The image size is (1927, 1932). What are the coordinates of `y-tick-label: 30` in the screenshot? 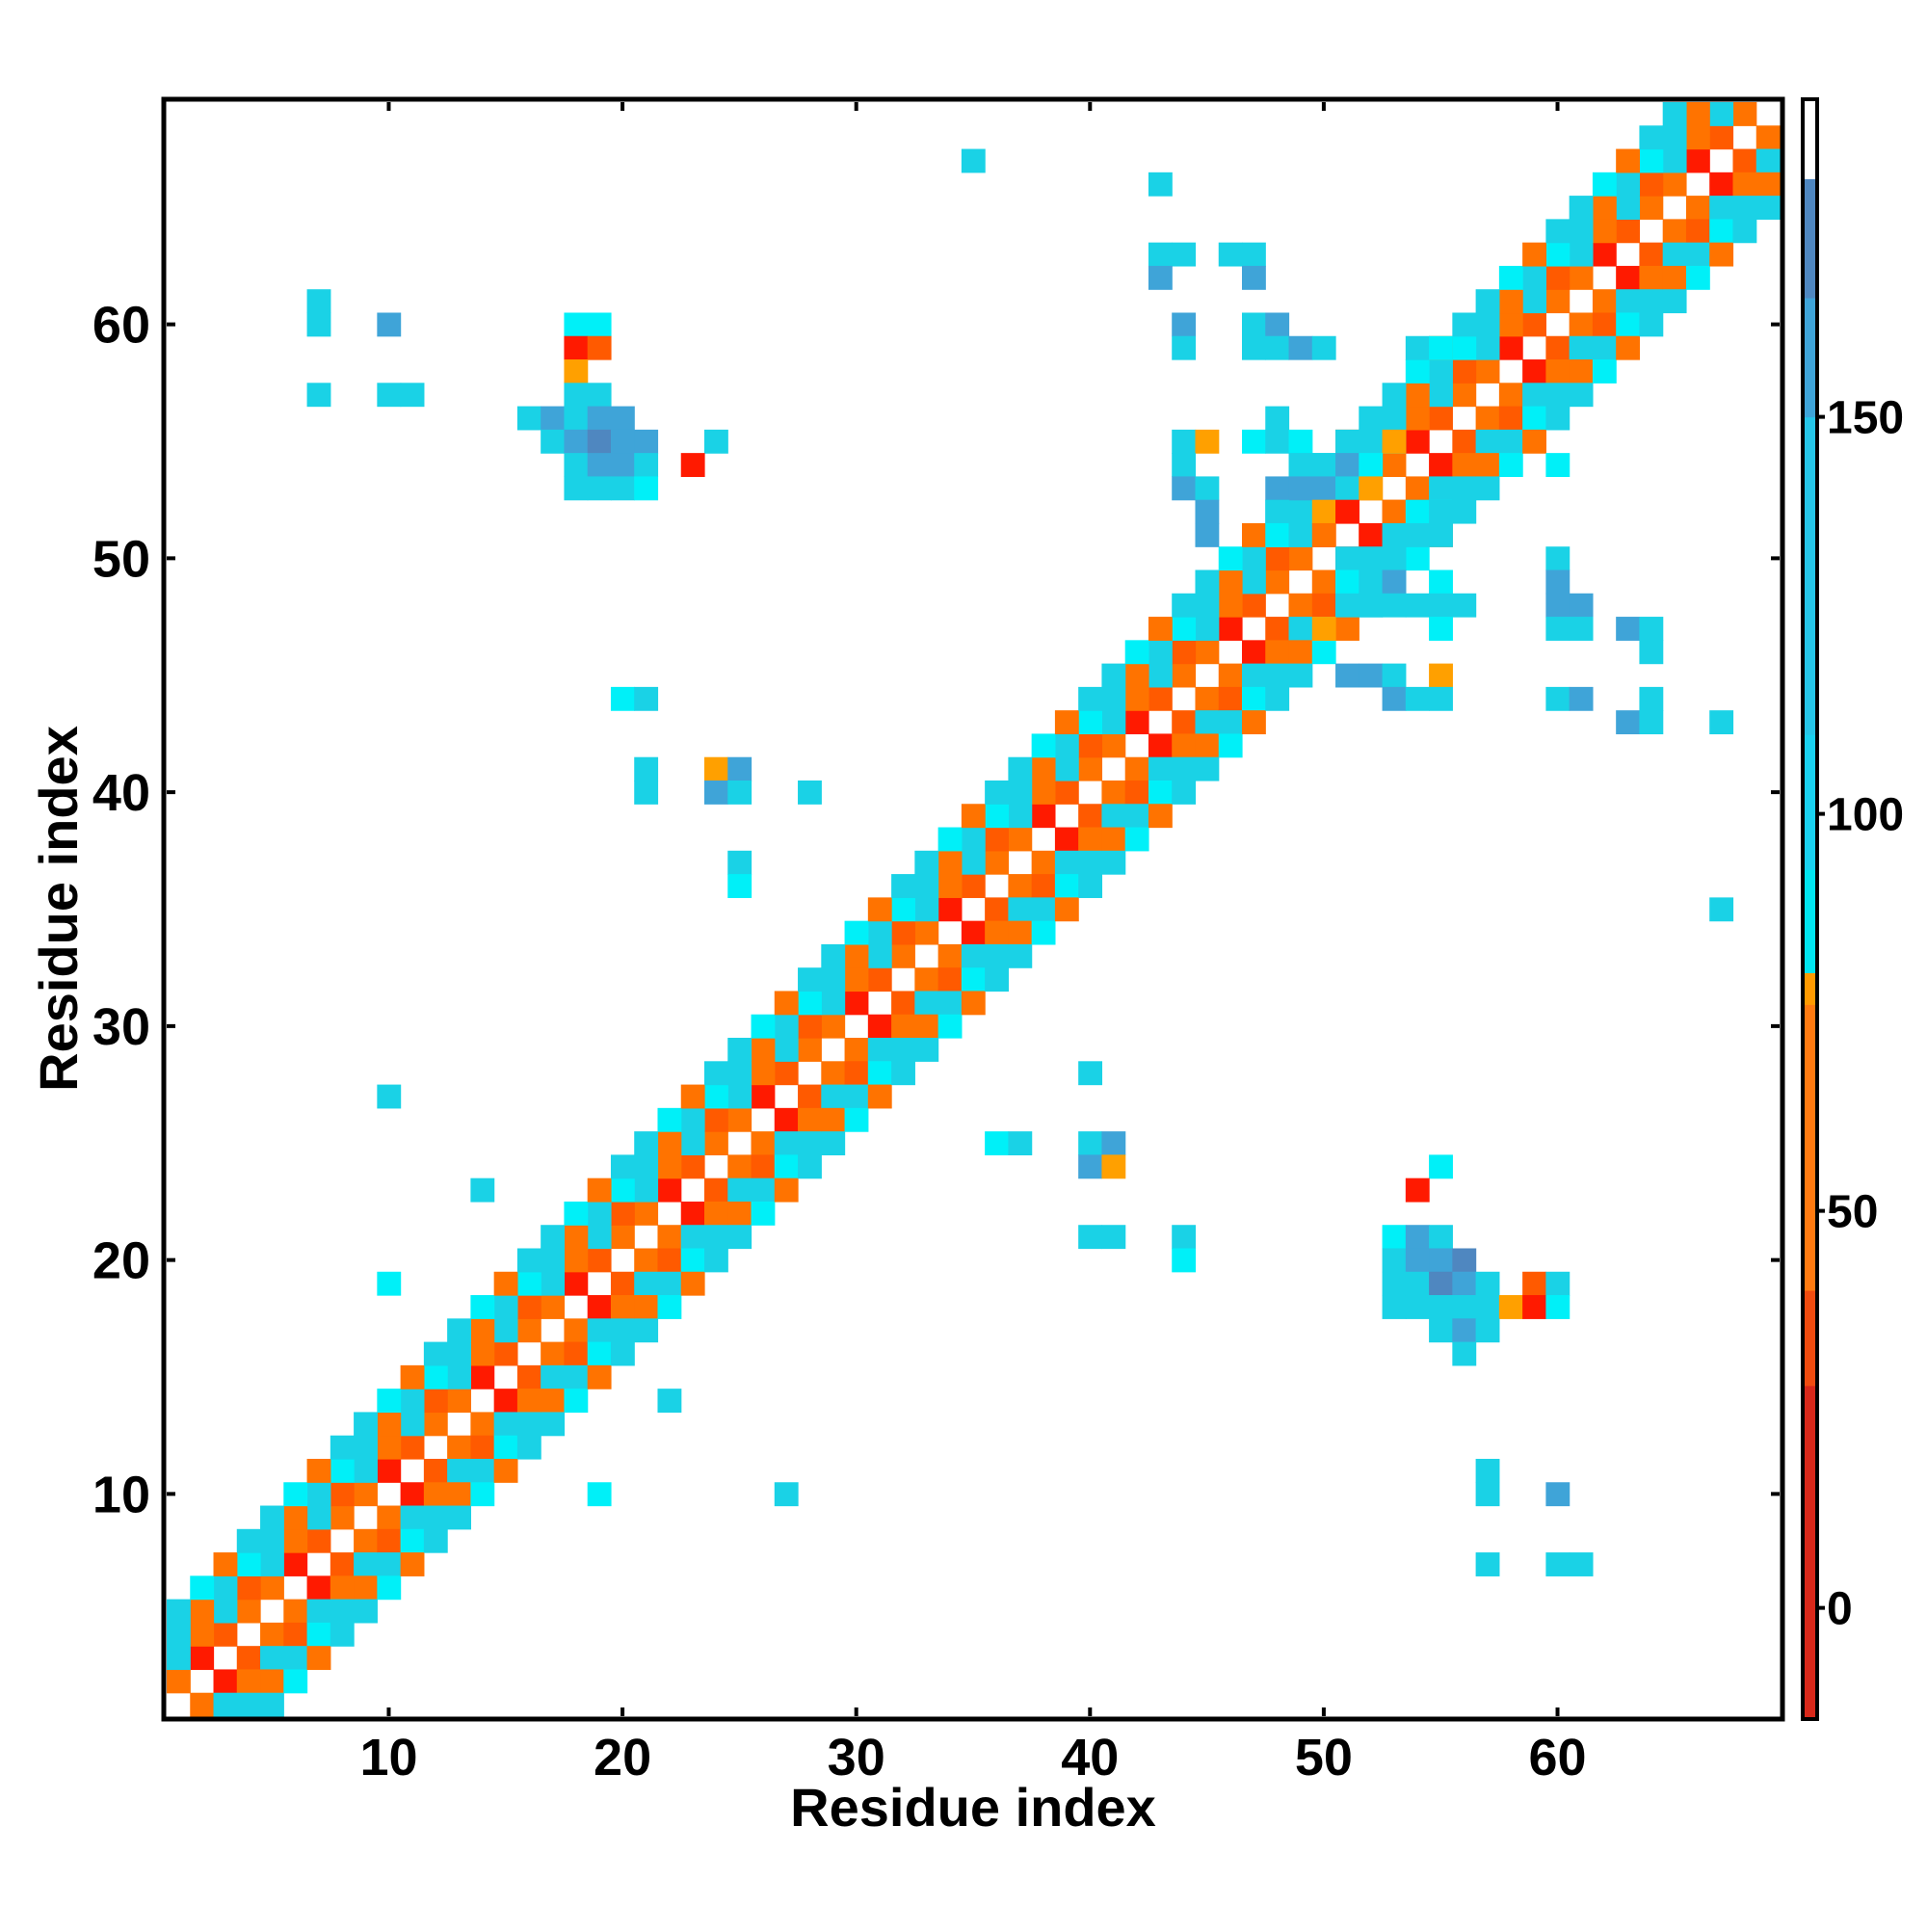 It's located at (121, 1027).